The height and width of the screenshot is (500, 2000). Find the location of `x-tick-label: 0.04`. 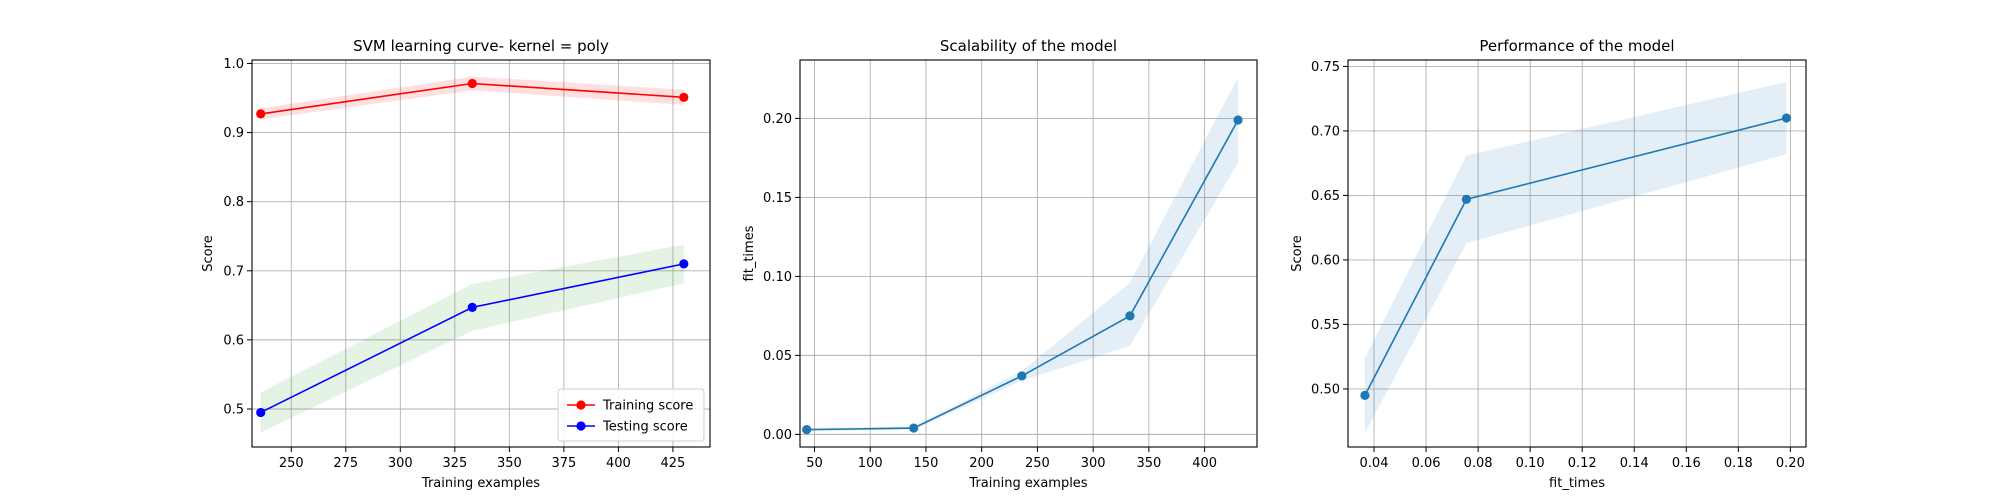

x-tick-label: 0.04 is located at coordinates (1374, 463).